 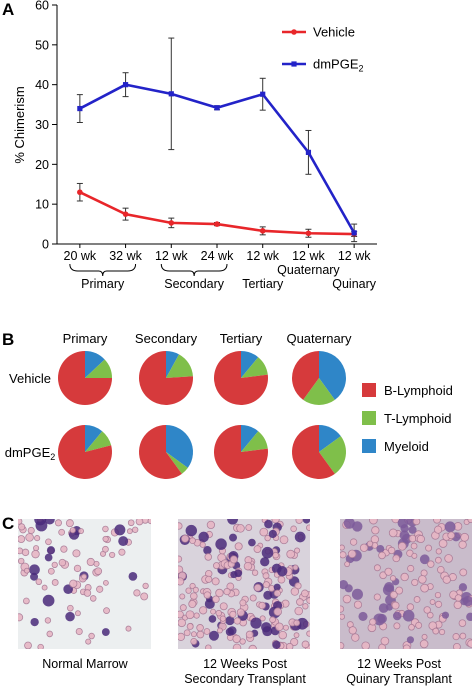 I want to click on legend-marker, so click(x=294, y=32).